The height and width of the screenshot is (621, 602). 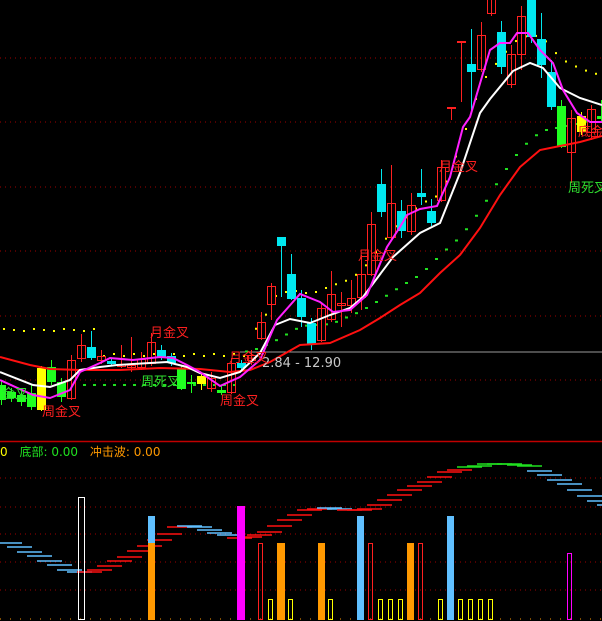 I want to click on indicator-shockwave-value: 冲击波: 0.00, so click(x=125, y=452).